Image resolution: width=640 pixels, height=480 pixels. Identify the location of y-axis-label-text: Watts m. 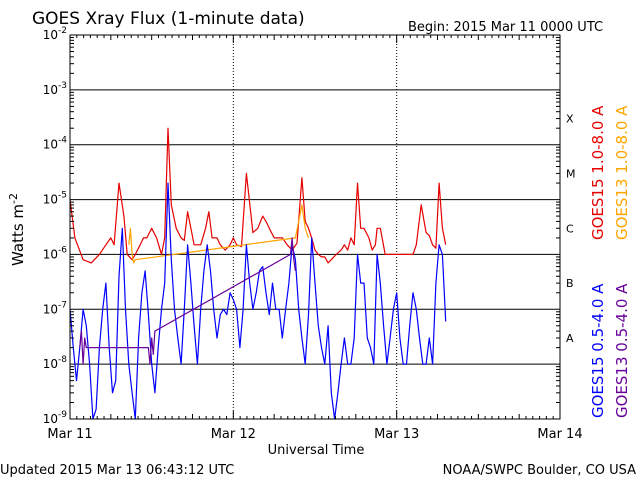
(18, 235).